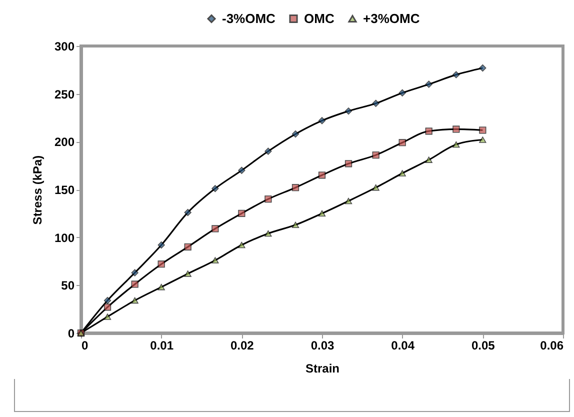 Image resolution: width=574 pixels, height=417 pixels. Describe the element at coordinates (68, 285) in the screenshot. I see `y-tick-label: 50` at that location.